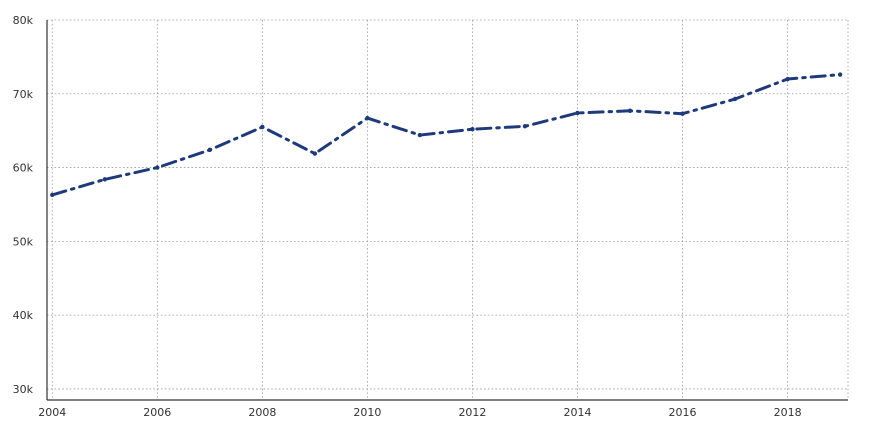 The image size is (877, 438). What do you see at coordinates (683, 412) in the screenshot?
I see `x-tick-label: 2016` at bounding box center [683, 412].